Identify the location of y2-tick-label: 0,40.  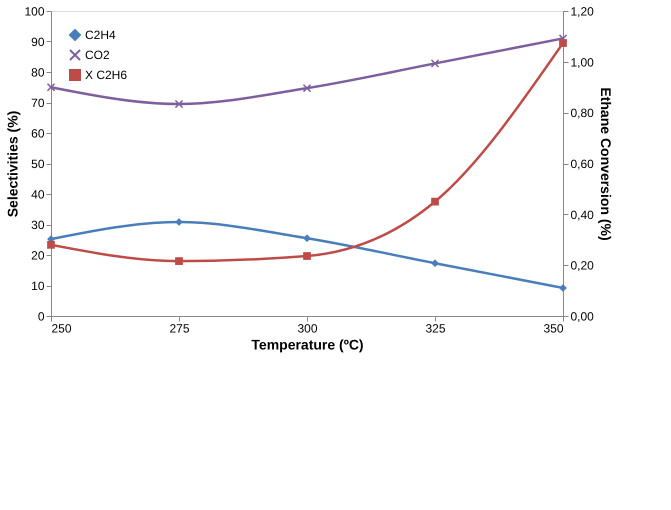
(582, 215).